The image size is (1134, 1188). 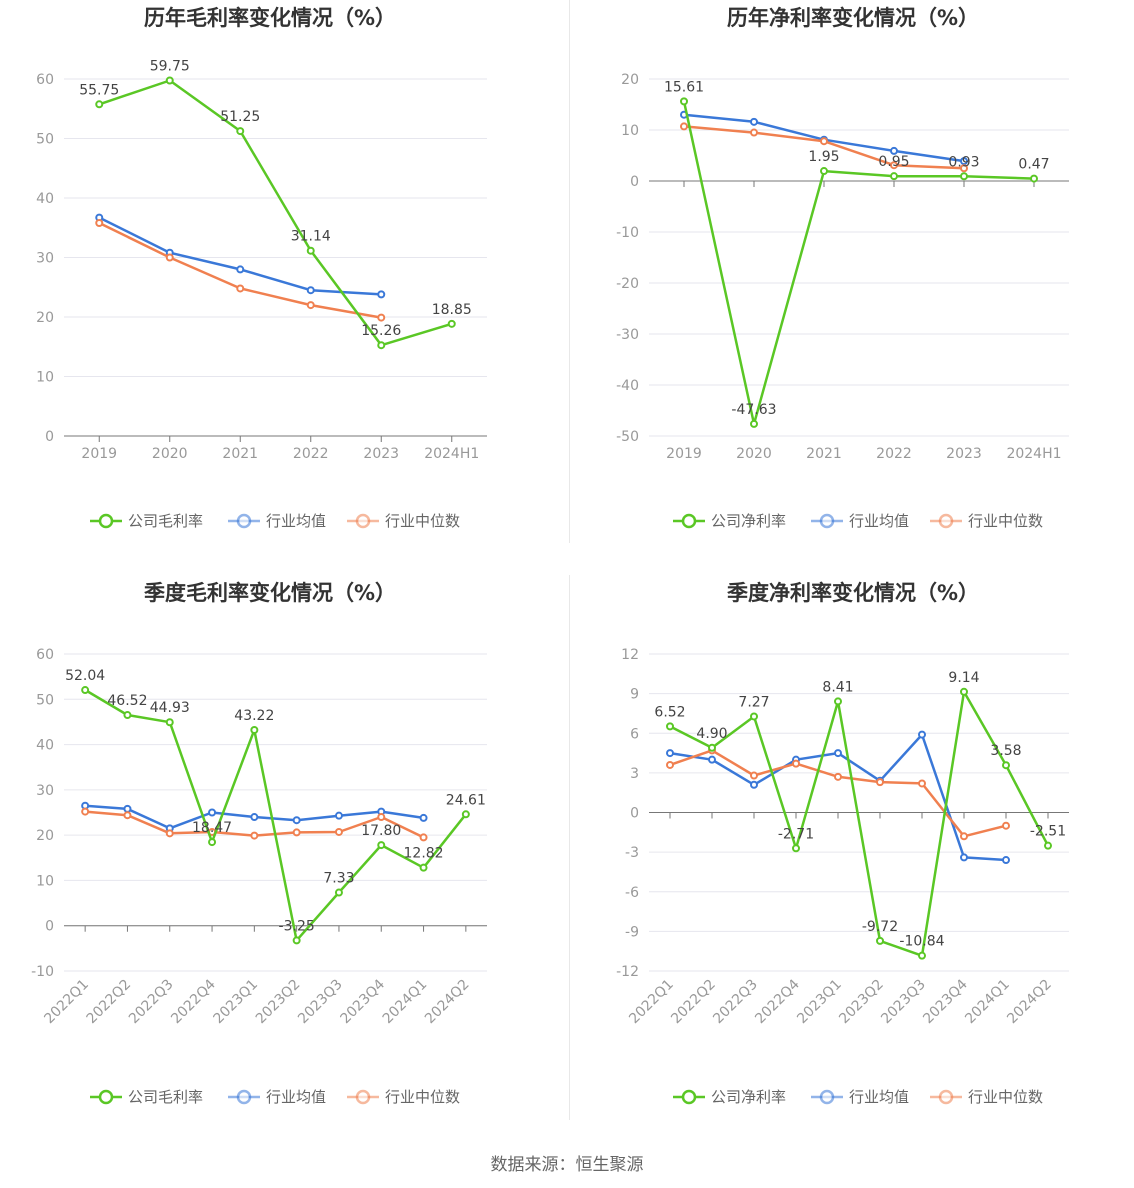 What do you see at coordinates (1005, 751) in the screenshot?
I see `data-label: 3.58` at bounding box center [1005, 751].